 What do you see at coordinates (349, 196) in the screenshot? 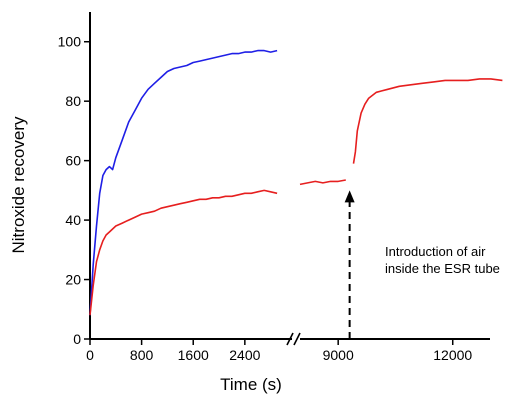
I see `annotation-arrow-head` at bounding box center [349, 196].